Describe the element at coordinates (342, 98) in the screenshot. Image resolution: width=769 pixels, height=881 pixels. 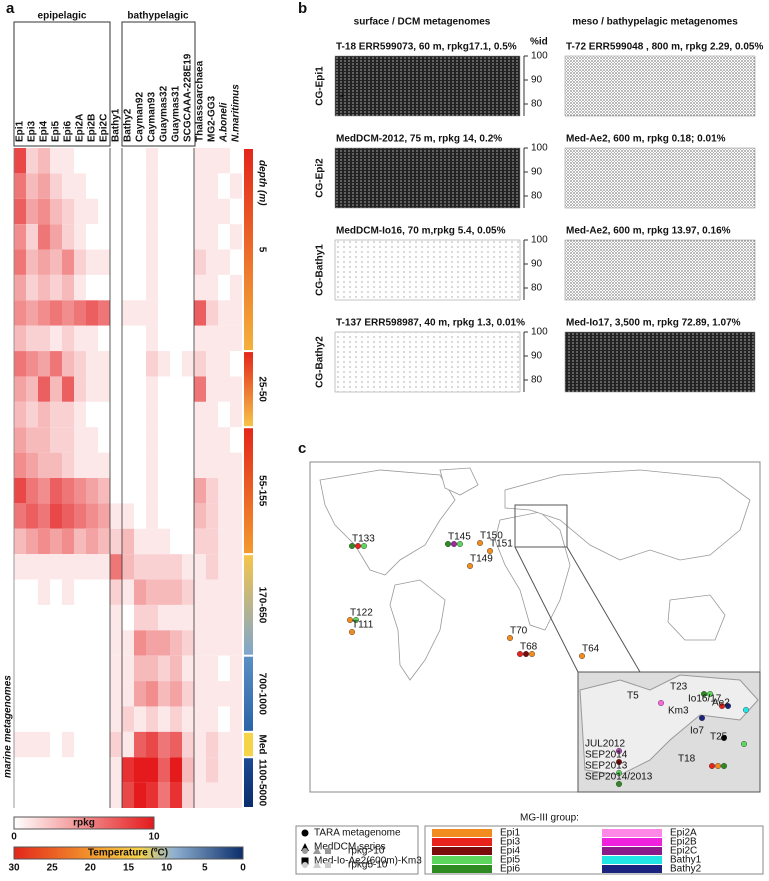
I see `annotation: *` at that location.